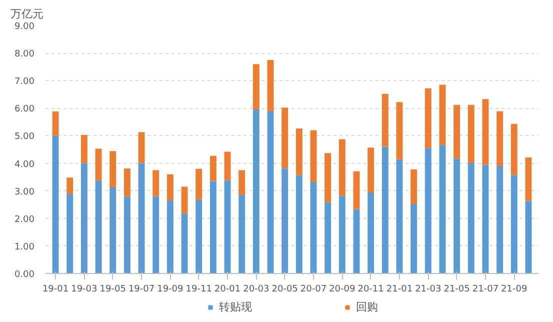  I want to click on y-tick-label: 3.00, so click(24, 192).